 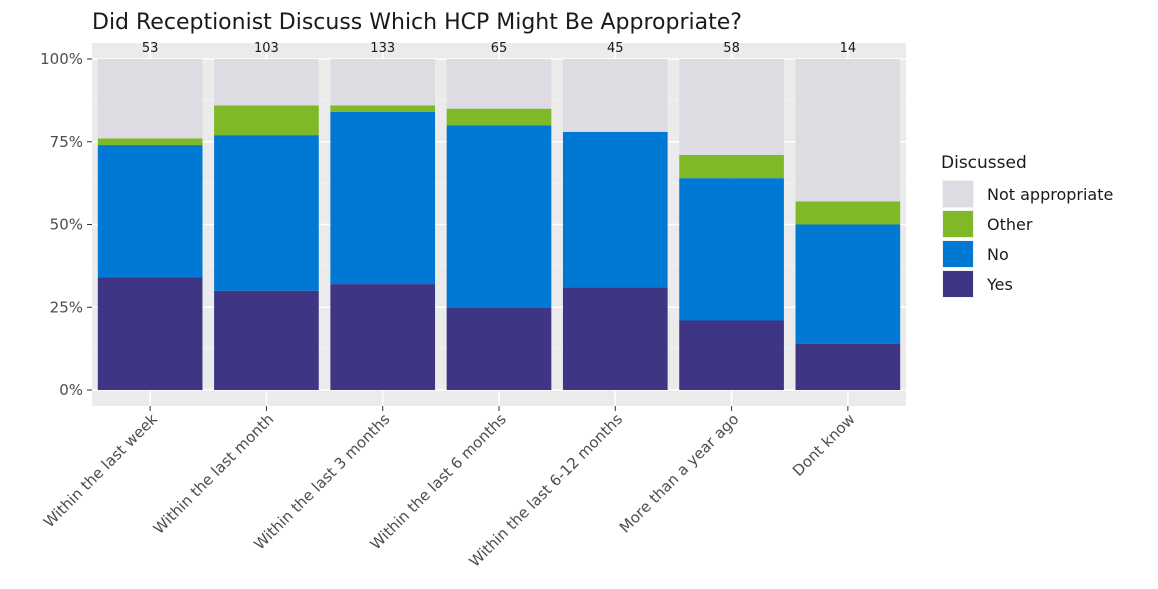 I want to click on legend-label: Not appropriate, so click(x=1050, y=194).